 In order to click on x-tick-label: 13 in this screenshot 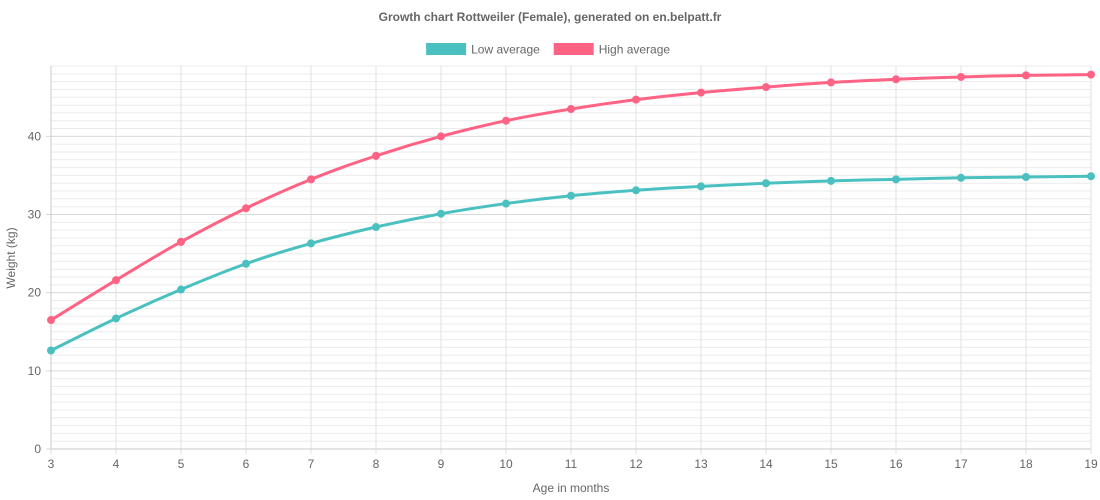, I will do `click(701, 464)`.